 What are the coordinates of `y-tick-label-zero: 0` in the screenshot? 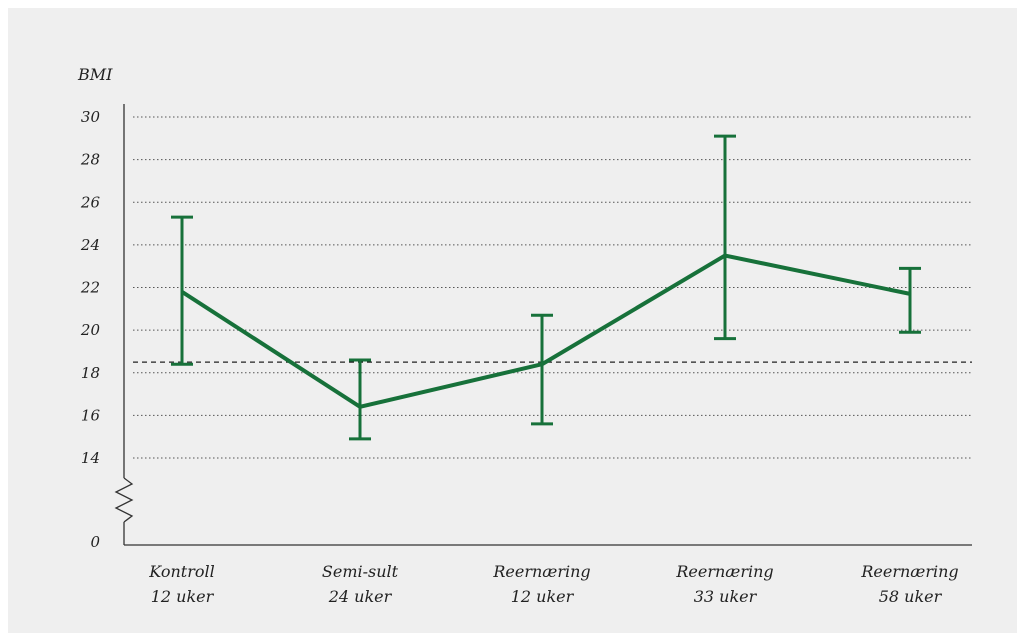 It's located at (95, 542).